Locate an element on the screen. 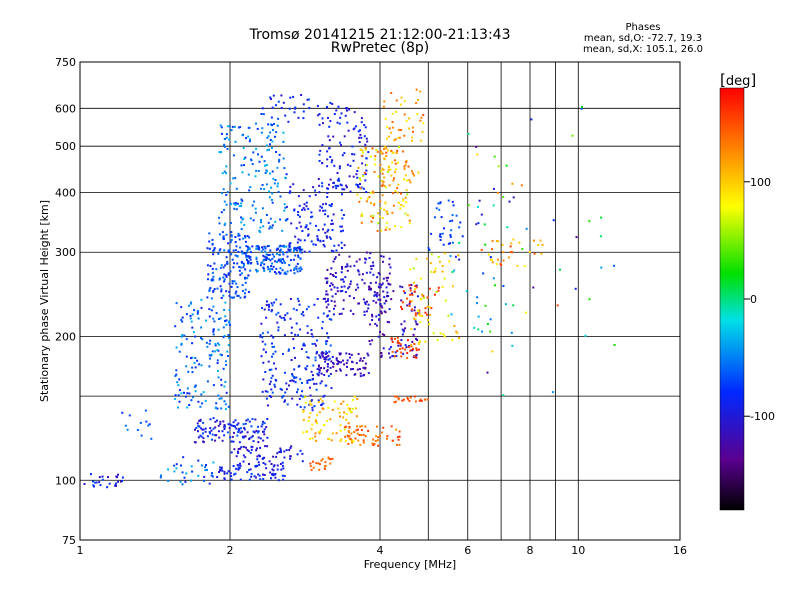 The width and height of the screenshot is (800, 600). x-tick-label: 8 is located at coordinates (530, 550).